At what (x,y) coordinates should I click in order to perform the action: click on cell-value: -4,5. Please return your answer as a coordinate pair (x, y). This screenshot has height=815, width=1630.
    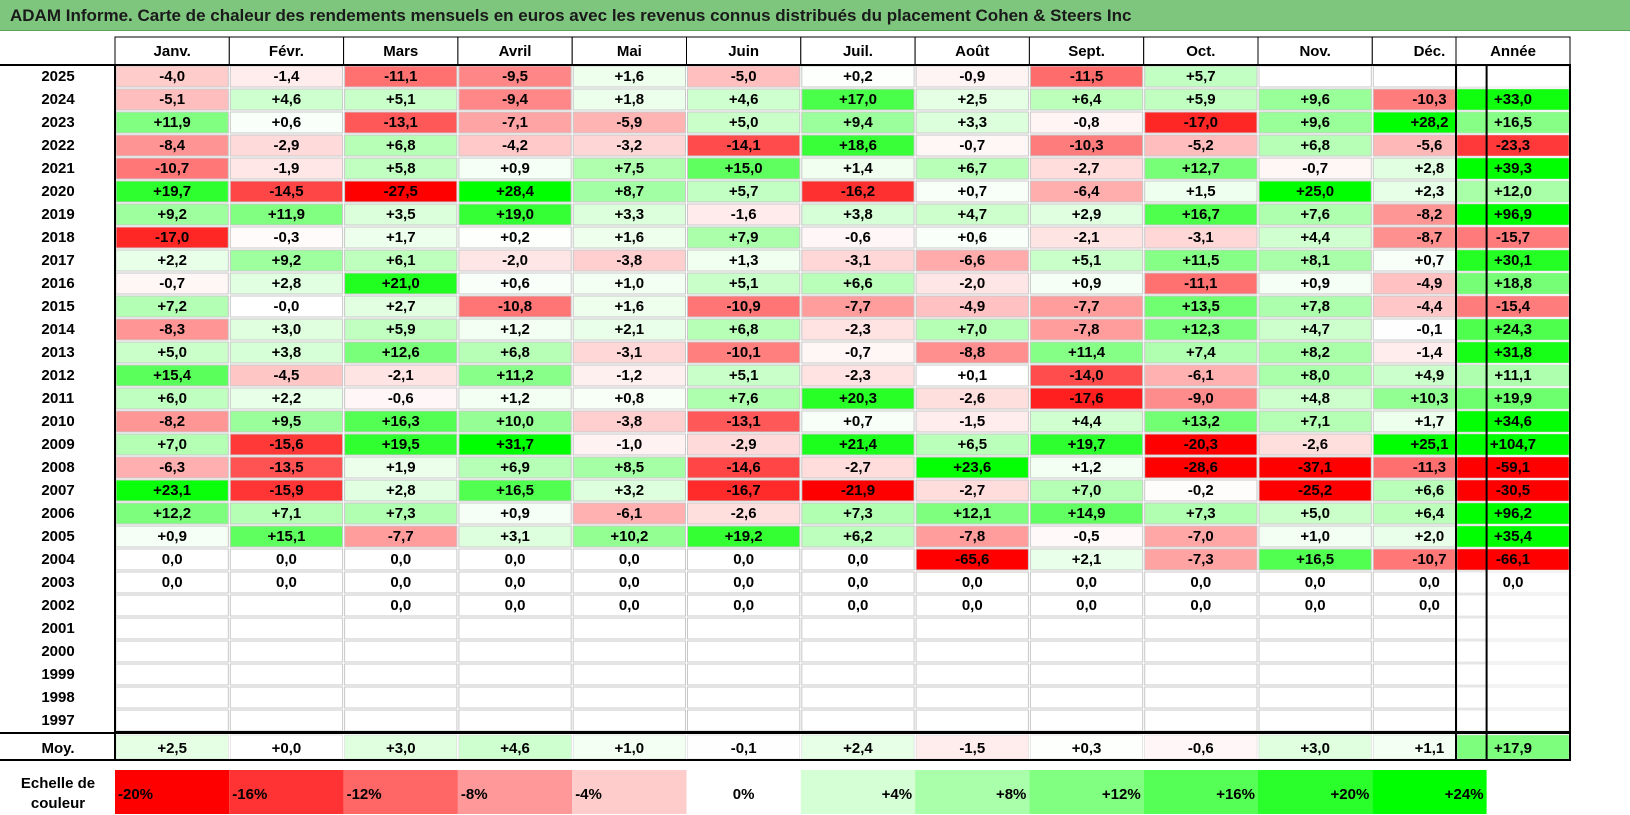
    Looking at the image, I should click on (287, 375).